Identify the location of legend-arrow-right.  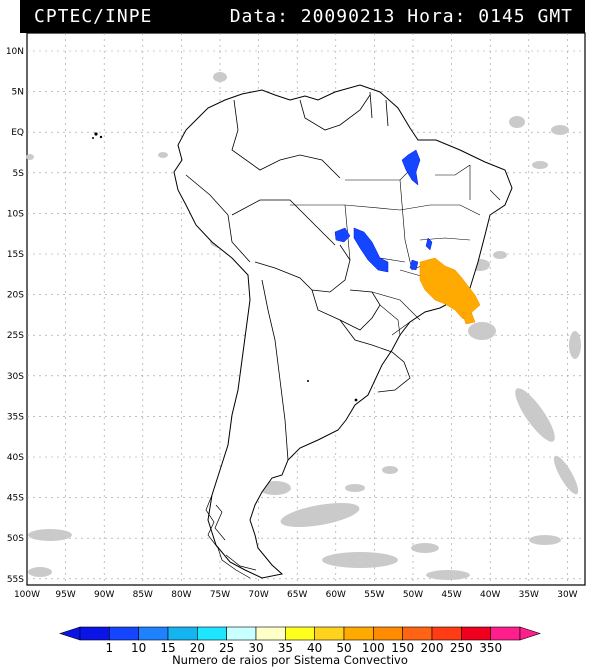
(530, 633).